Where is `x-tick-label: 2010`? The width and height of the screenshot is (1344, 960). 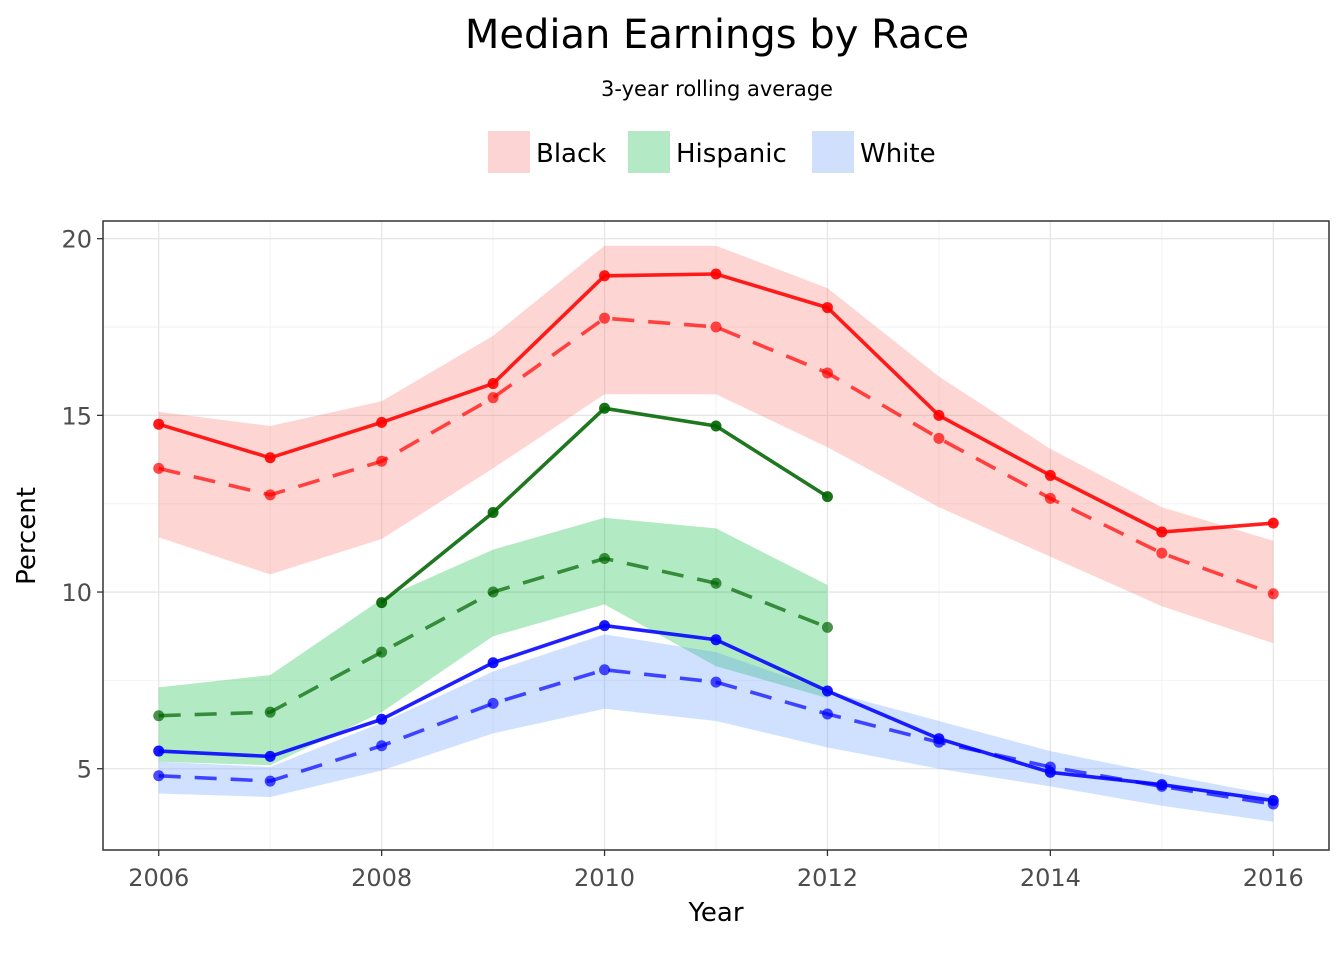
x-tick-label: 2010 is located at coordinates (604, 878).